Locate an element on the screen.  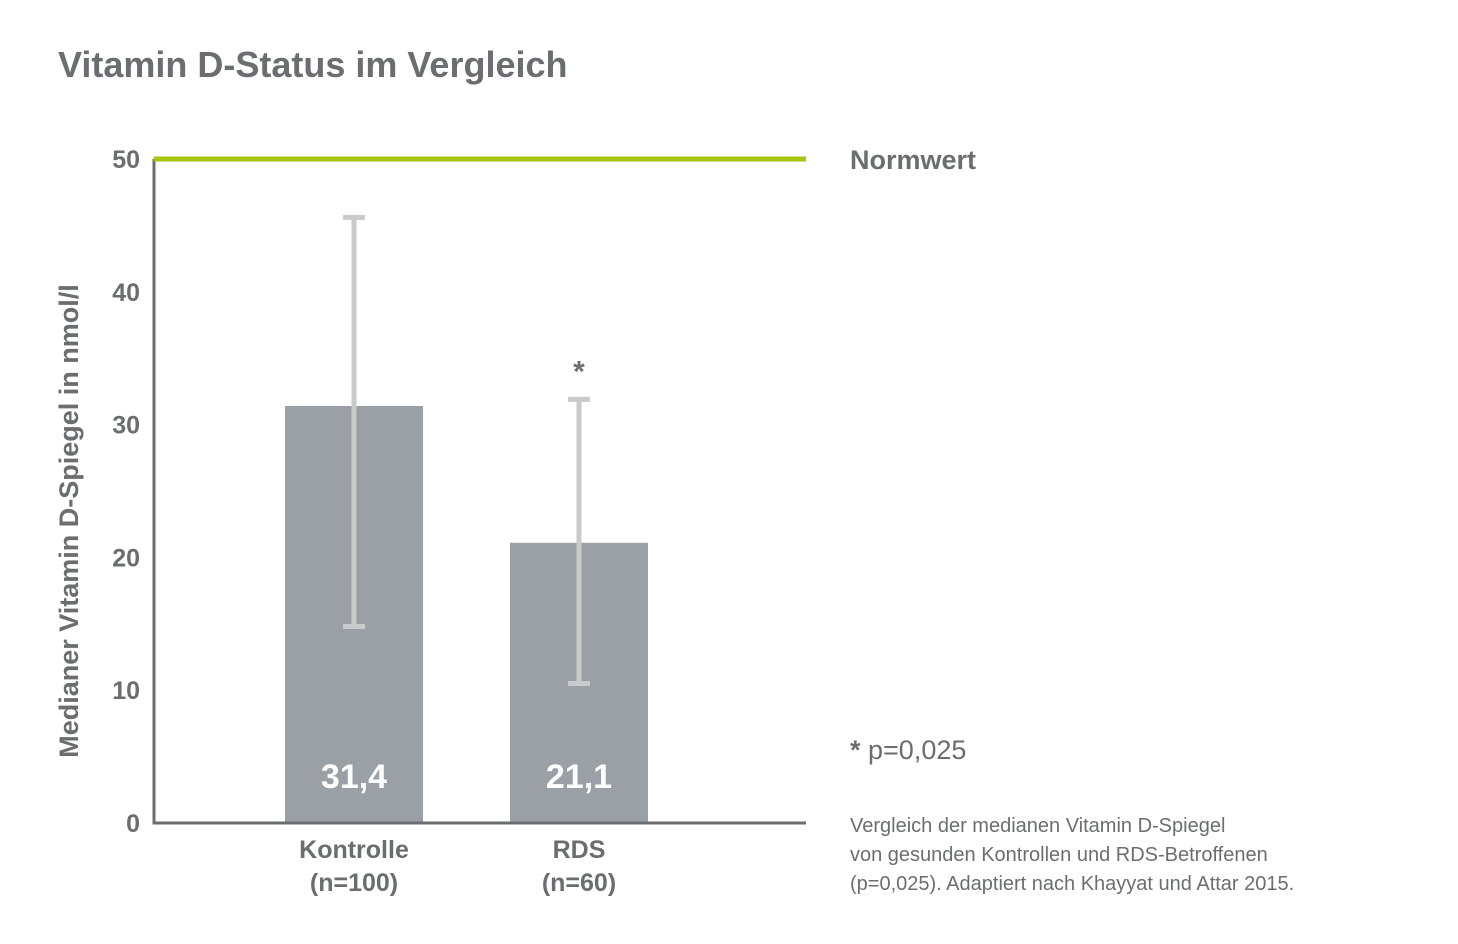
y-tick-label: 30 is located at coordinates (126, 426).